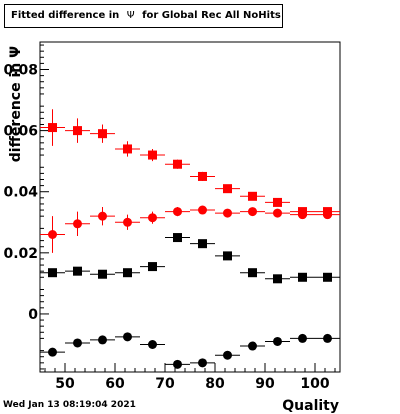 This screenshot has height=414, width=400. I want to click on y-tick-label: 0.08, so click(20, 71).